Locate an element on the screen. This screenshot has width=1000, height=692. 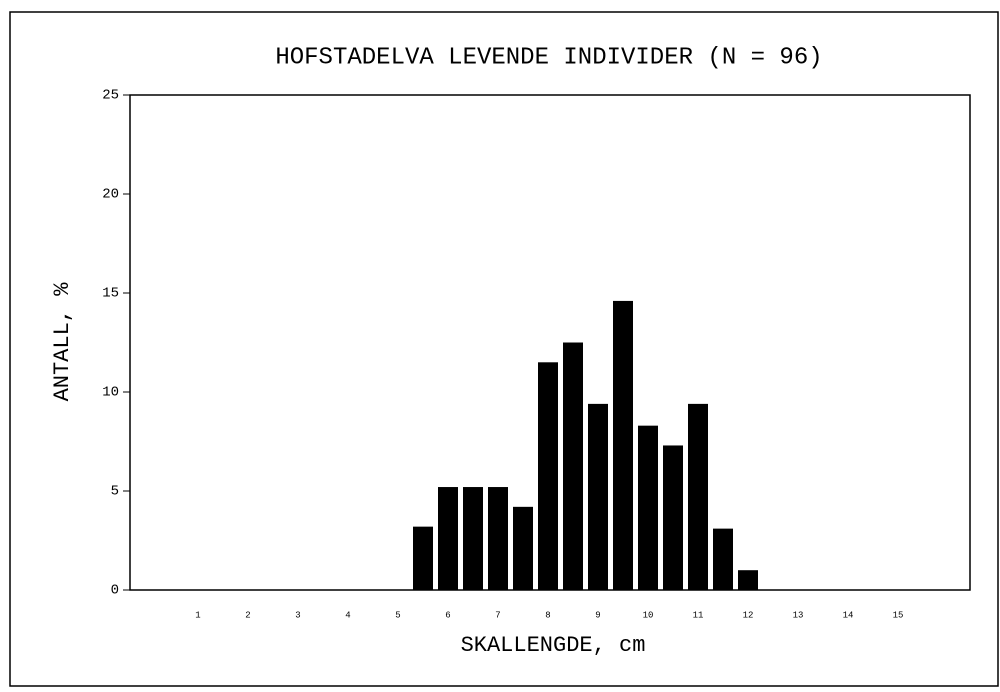
y-tick-label: 15 is located at coordinates (110, 294).